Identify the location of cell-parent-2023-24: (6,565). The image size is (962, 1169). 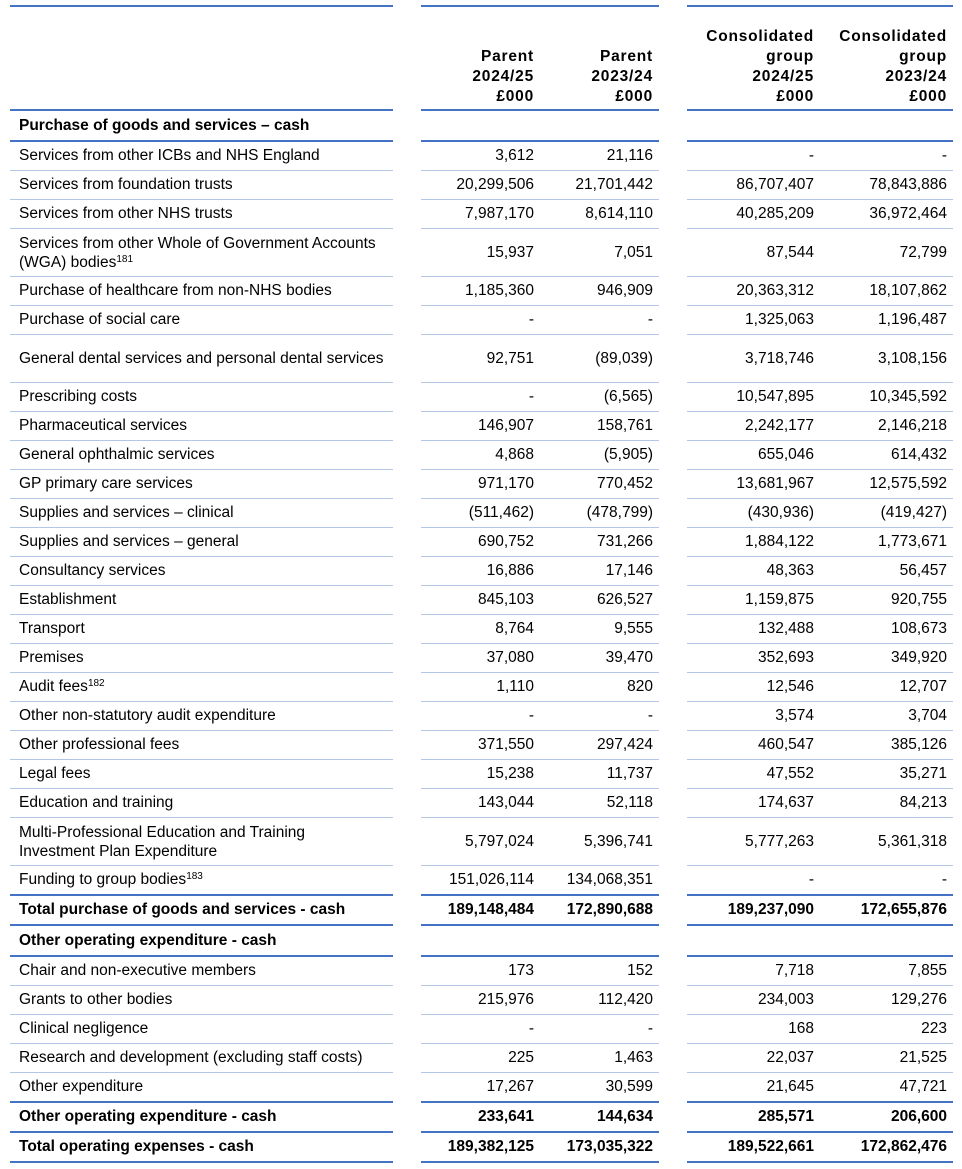
(599, 397).